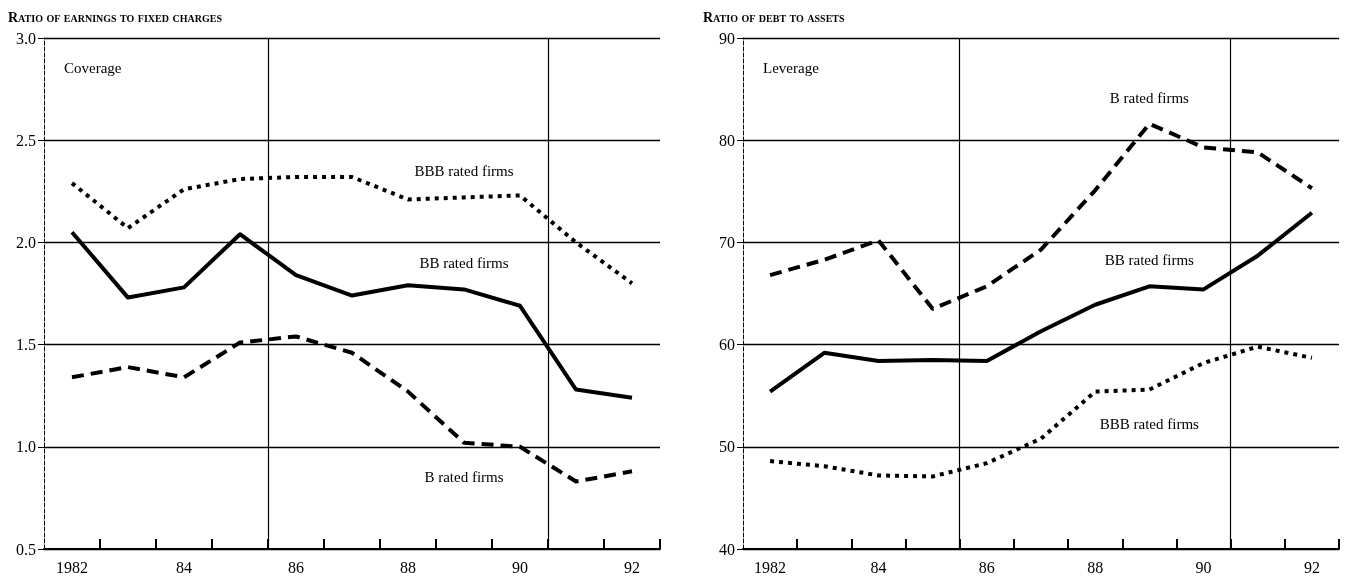  I want to click on y-tick-label: 90, so click(727, 38).